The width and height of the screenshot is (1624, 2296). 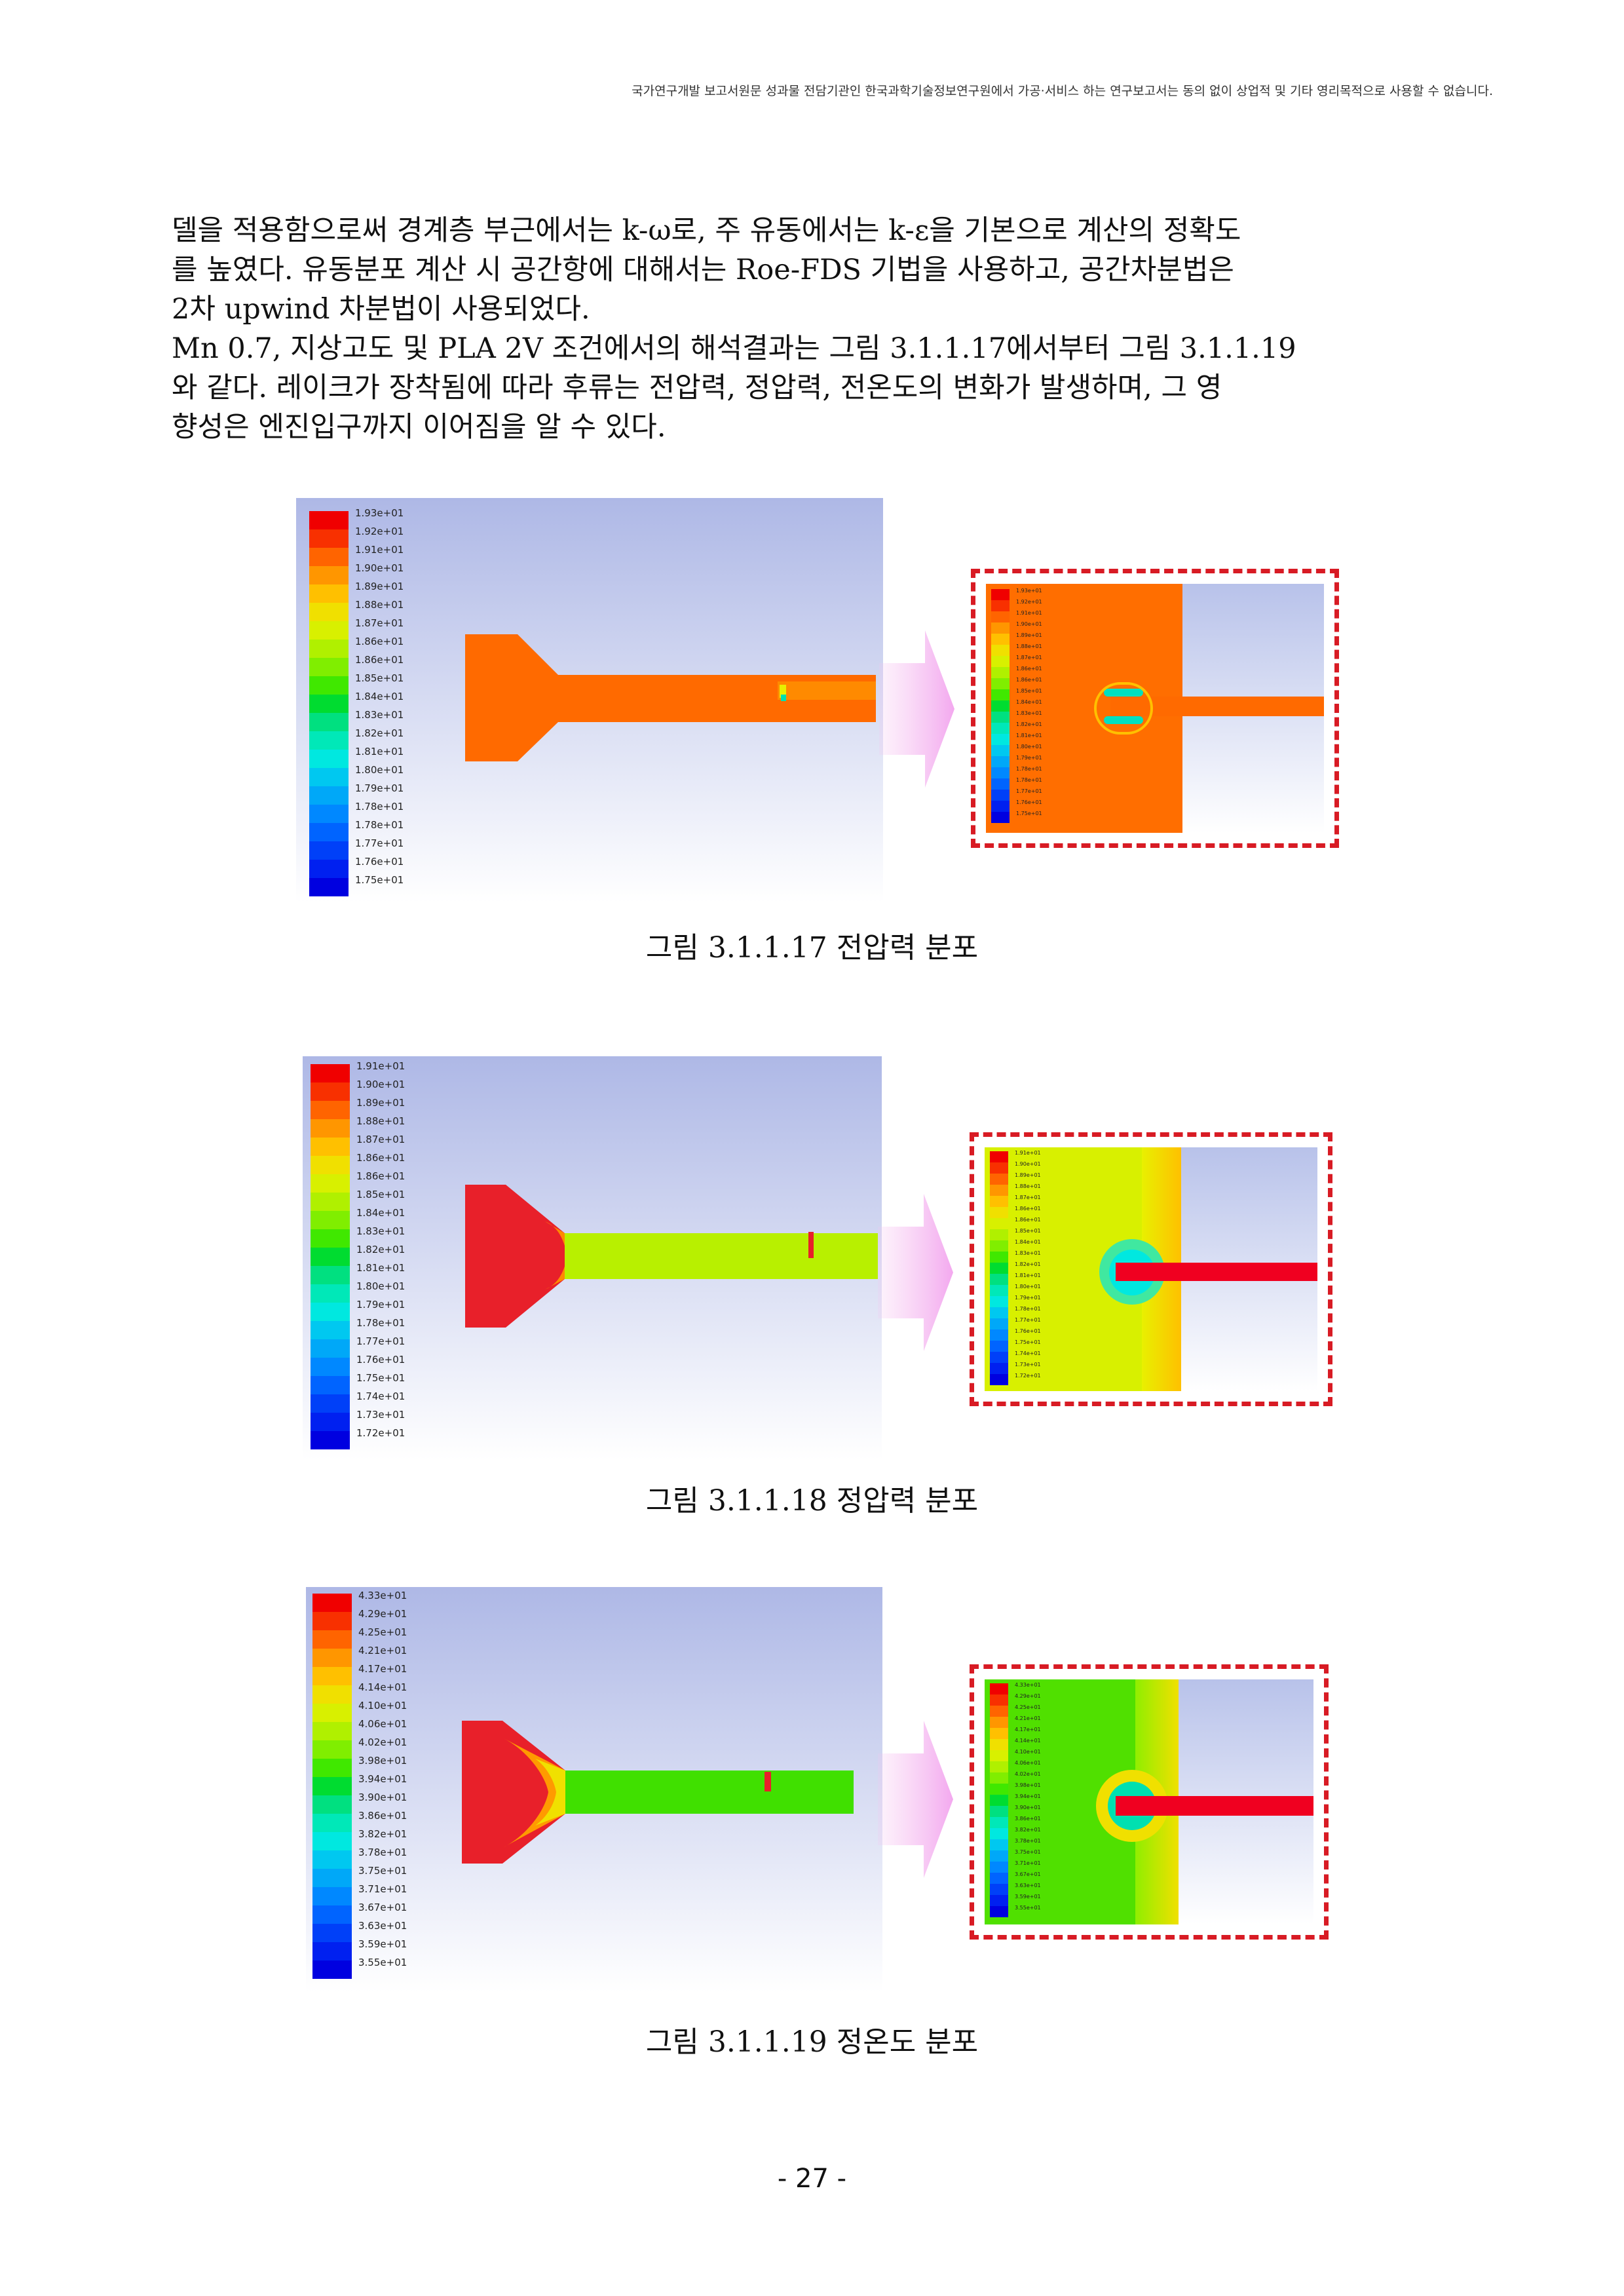 What do you see at coordinates (812, 1501) in the screenshot?
I see `figure-caption: 그림 3.1.1.18 정압력 분포` at bounding box center [812, 1501].